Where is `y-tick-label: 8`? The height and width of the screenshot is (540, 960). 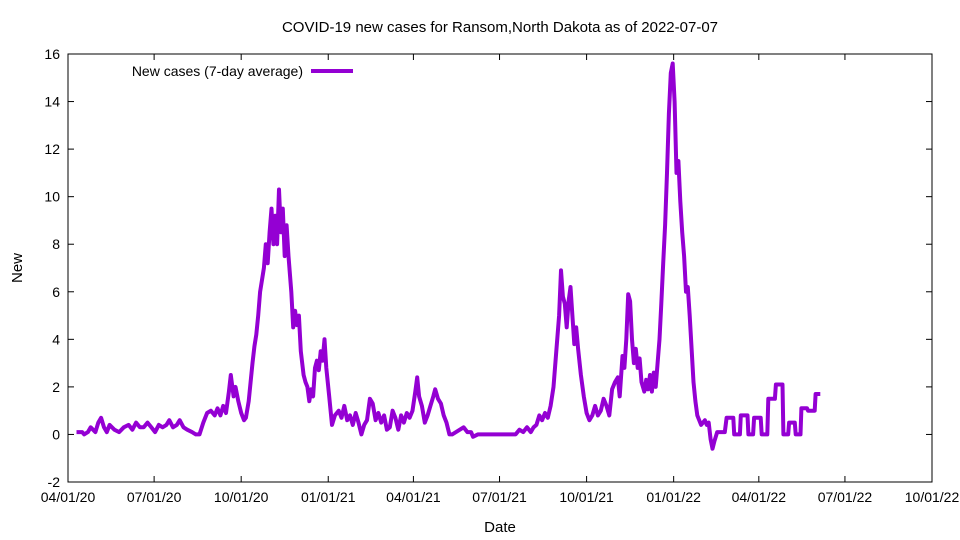
y-tick-label: 8 is located at coordinates (56, 244).